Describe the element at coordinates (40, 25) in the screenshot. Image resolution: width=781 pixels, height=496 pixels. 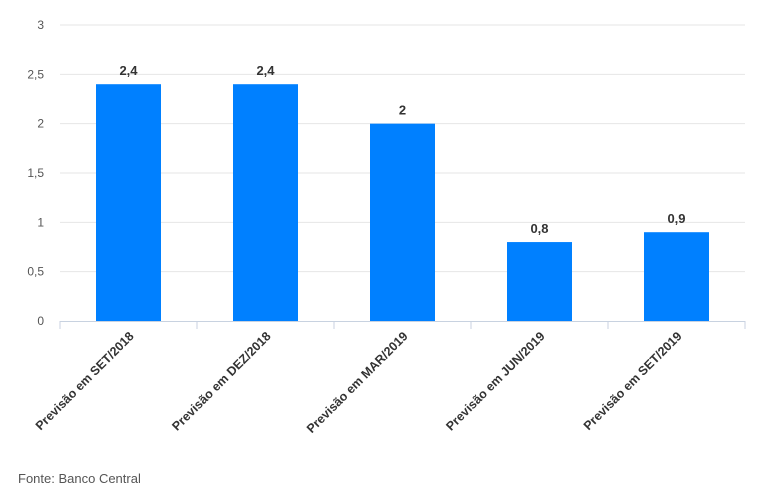
I see `y-tick-label: 3` at that location.